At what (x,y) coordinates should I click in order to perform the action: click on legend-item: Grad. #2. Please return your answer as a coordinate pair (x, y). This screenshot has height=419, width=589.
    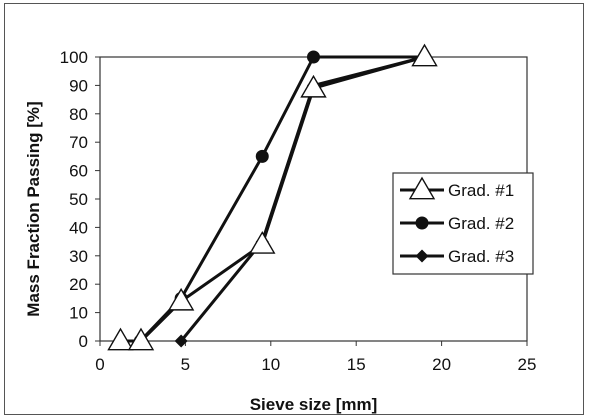
    Looking at the image, I should click on (457, 223).